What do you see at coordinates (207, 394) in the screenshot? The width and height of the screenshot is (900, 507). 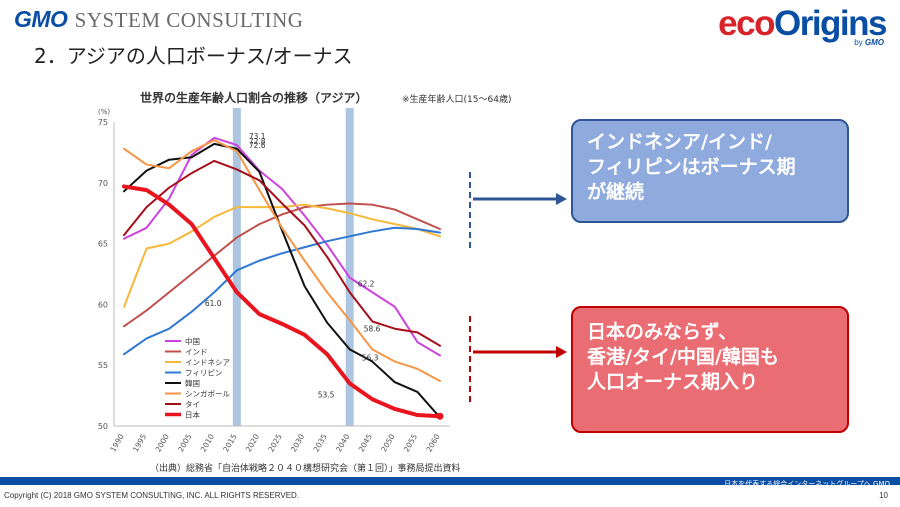 I see `legend-label: シンガポール` at bounding box center [207, 394].